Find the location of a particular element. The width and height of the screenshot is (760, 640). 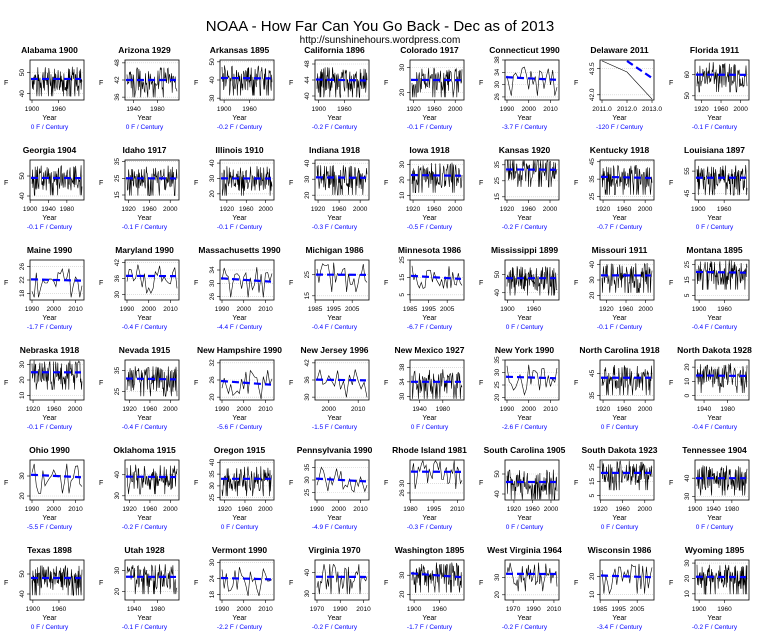

trend-label: -0.2 F / Century is located at coordinates (334, 127).